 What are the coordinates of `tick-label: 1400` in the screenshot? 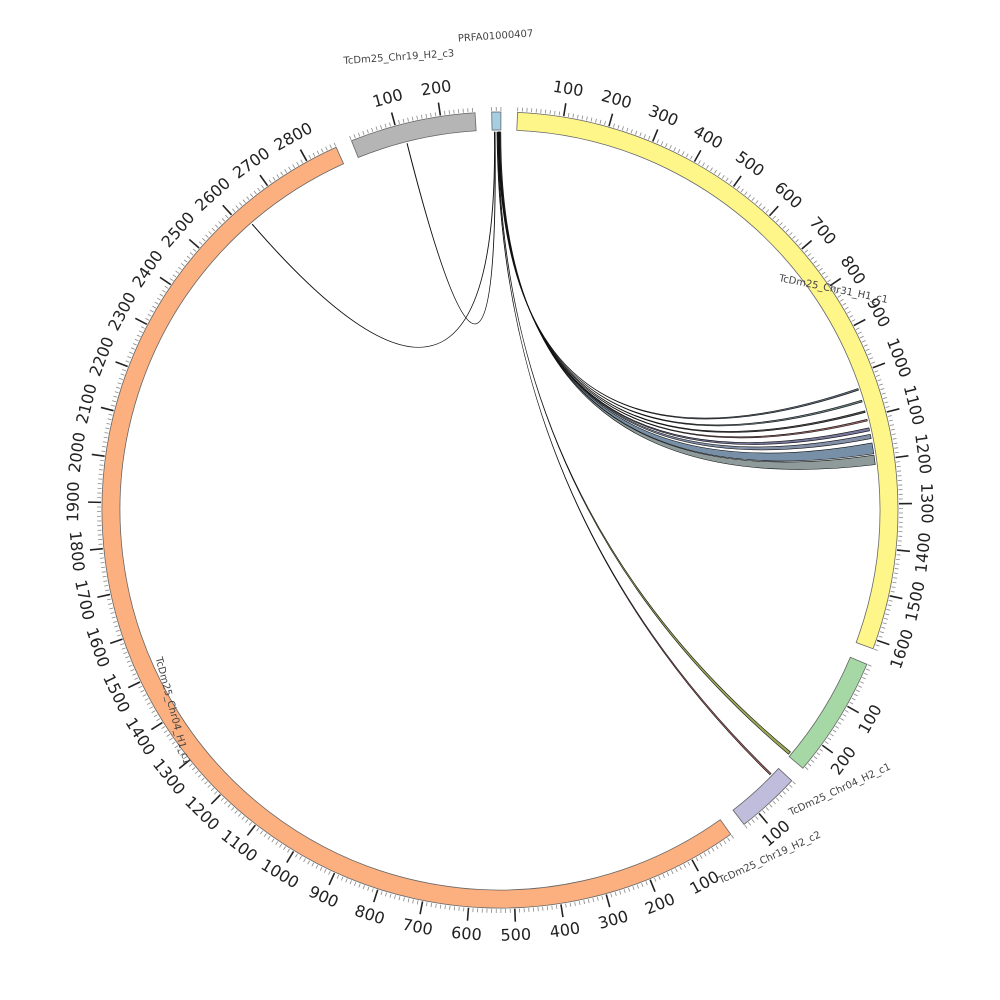 It's located at (922, 552).